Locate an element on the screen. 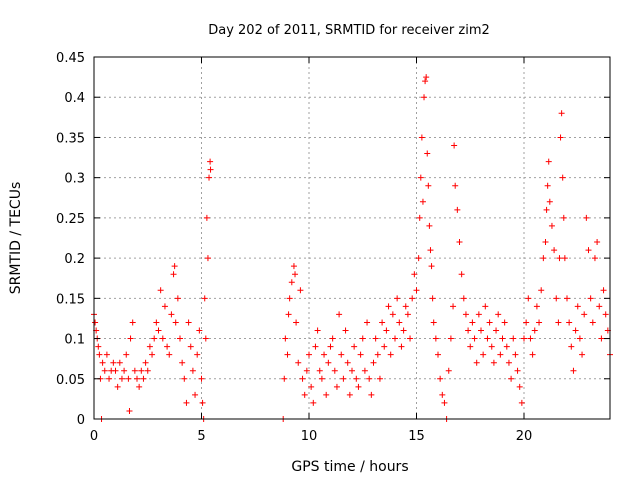  x-tick-label-4: 20 is located at coordinates (524, 436).